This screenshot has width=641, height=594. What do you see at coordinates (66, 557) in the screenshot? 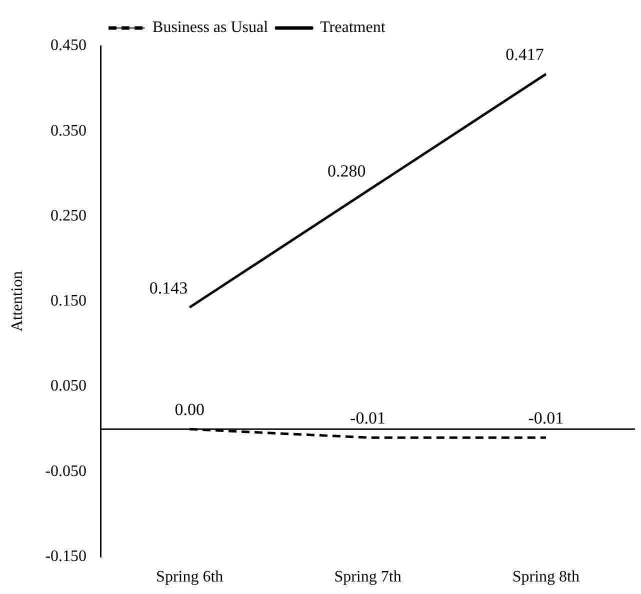
I see `y-tick-label: -0.150` at bounding box center [66, 557].